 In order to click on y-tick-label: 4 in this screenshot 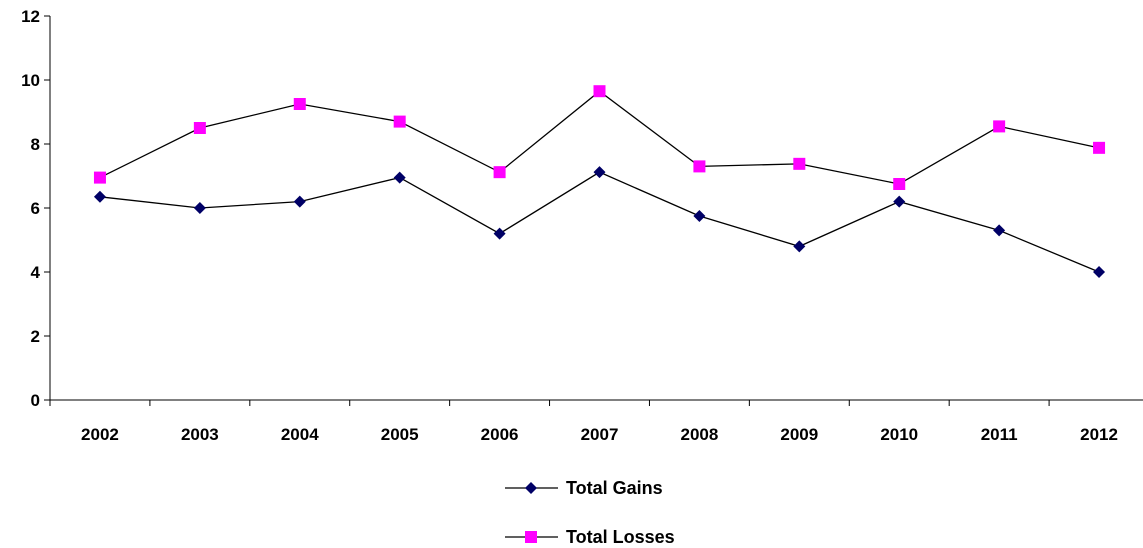, I will do `click(36, 272)`.